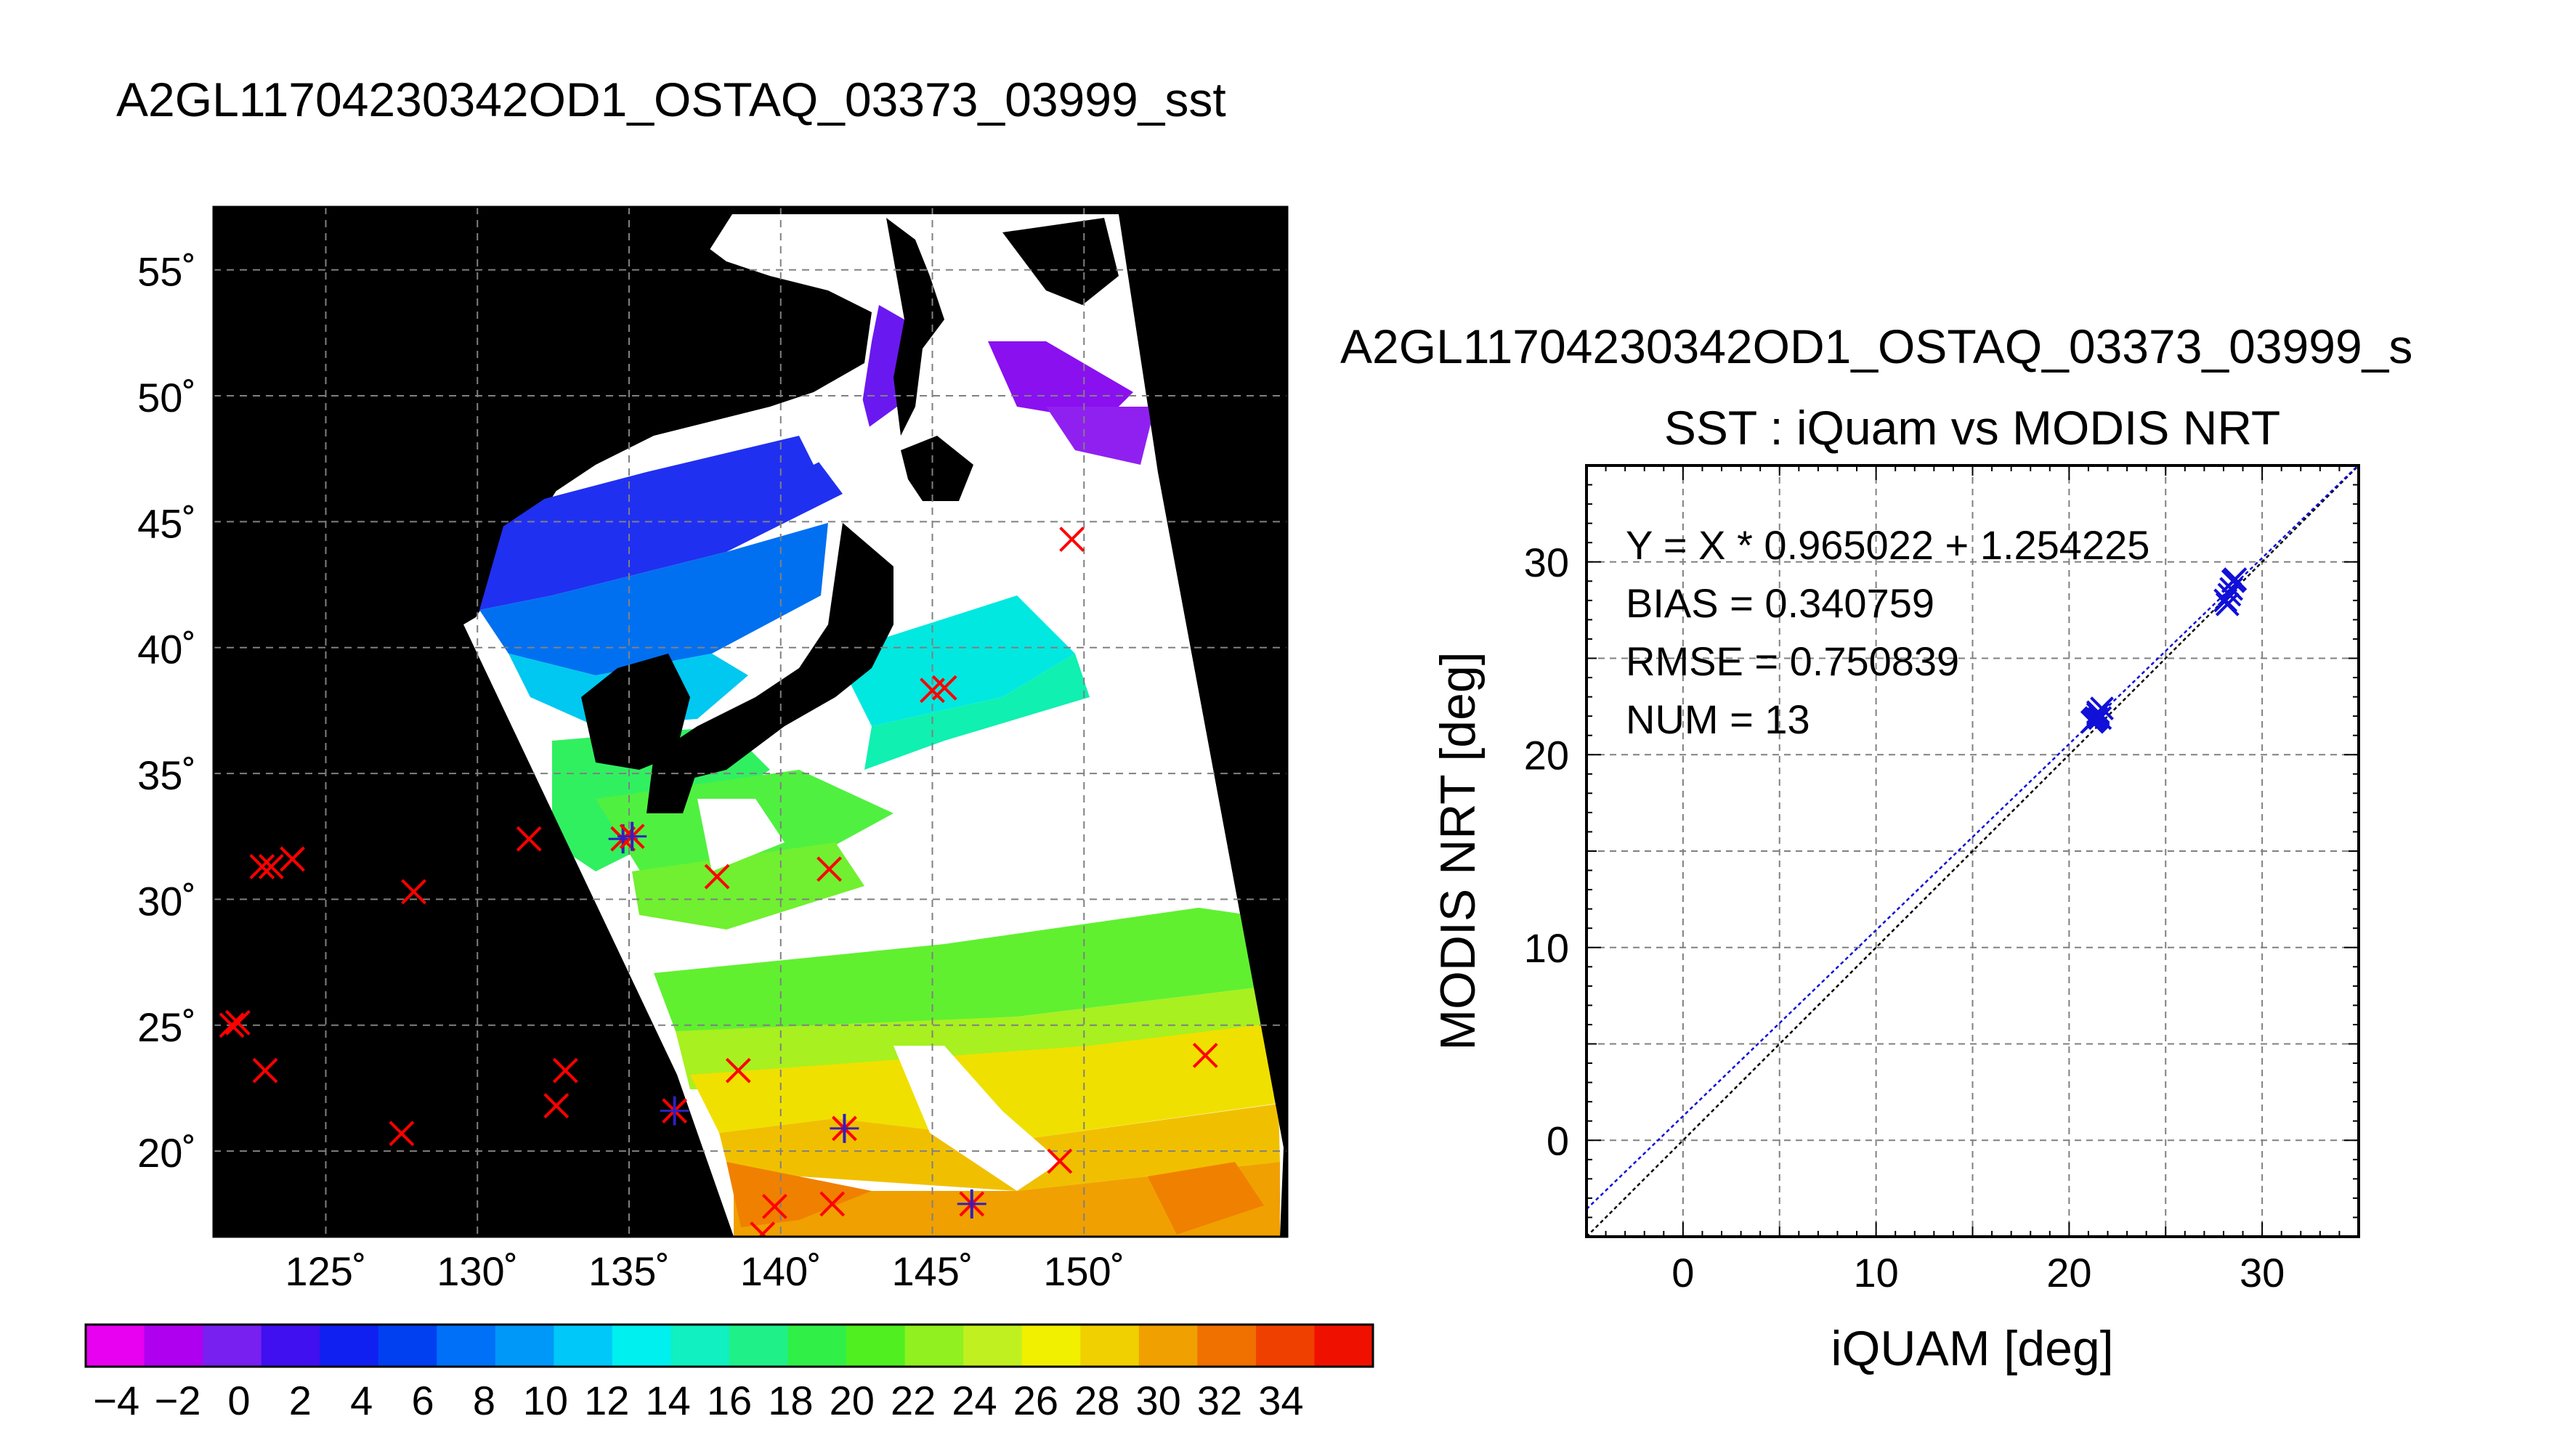  What do you see at coordinates (167, 901) in the screenshot?
I see `lat-tick-label: 30˚` at bounding box center [167, 901].